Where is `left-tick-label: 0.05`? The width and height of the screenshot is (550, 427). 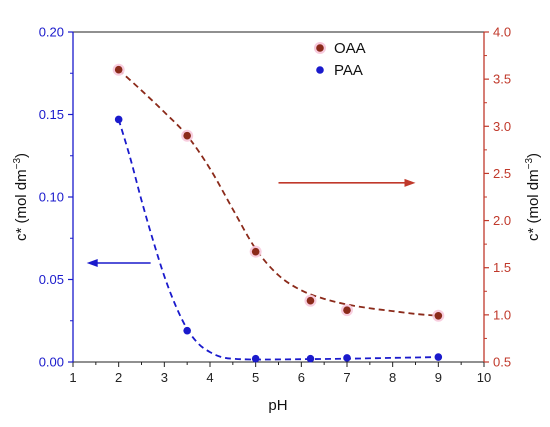
left-tick-label: 0.05 is located at coordinates (51, 279).